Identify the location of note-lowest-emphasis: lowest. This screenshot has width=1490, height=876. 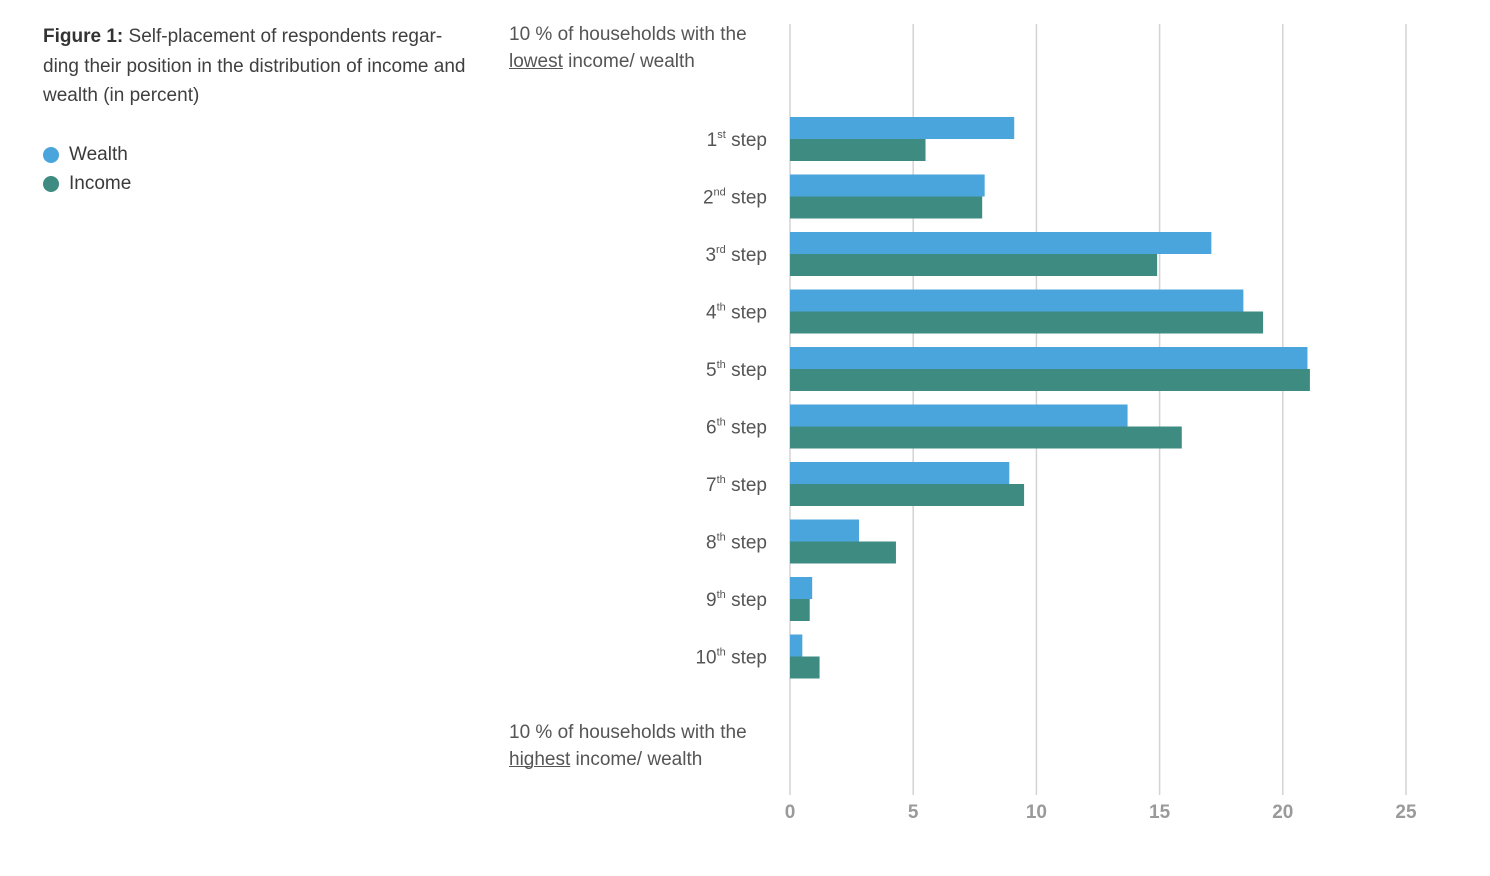
(536, 61).